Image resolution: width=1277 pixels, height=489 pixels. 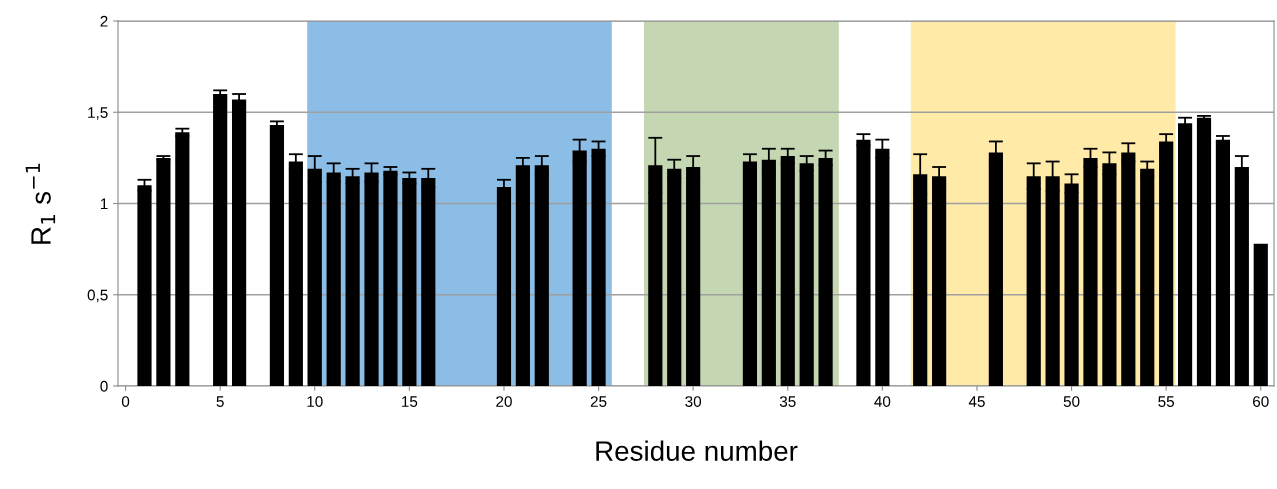 What do you see at coordinates (504, 401) in the screenshot?
I see `x-tick-label: 20` at bounding box center [504, 401].